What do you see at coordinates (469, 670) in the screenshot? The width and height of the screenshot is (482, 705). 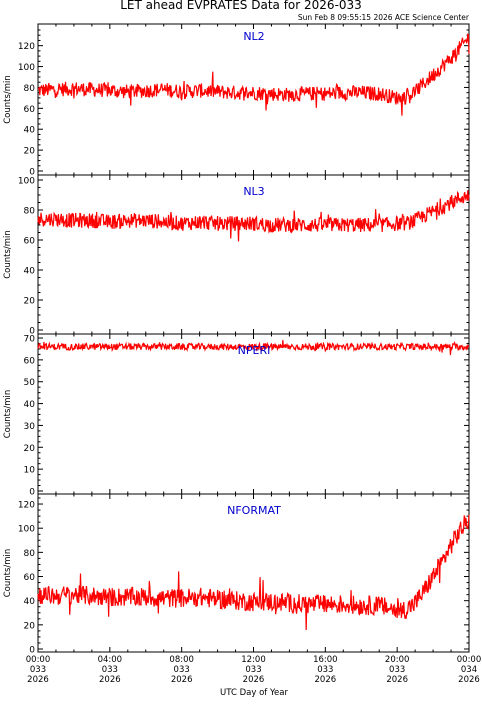 I see `x-tick-doy: 034` at bounding box center [469, 670].